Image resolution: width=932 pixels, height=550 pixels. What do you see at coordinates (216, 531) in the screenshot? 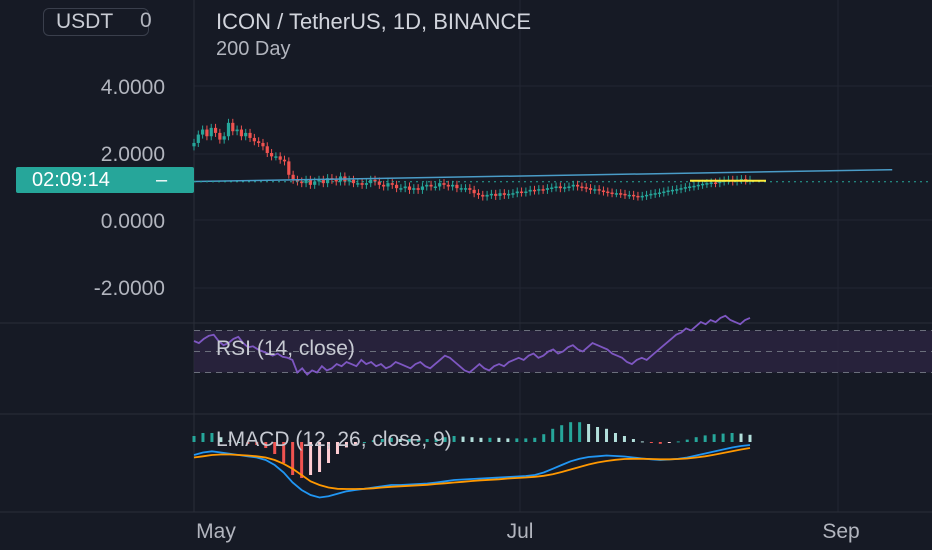
I see `x-tick-label: May` at bounding box center [216, 531].